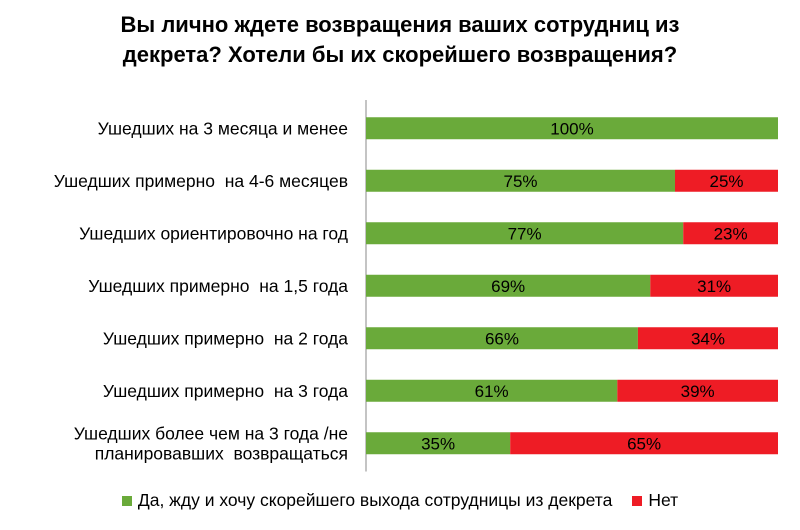  Describe the element at coordinates (126, 500) in the screenshot. I see `legend-swatch-yes` at that location.